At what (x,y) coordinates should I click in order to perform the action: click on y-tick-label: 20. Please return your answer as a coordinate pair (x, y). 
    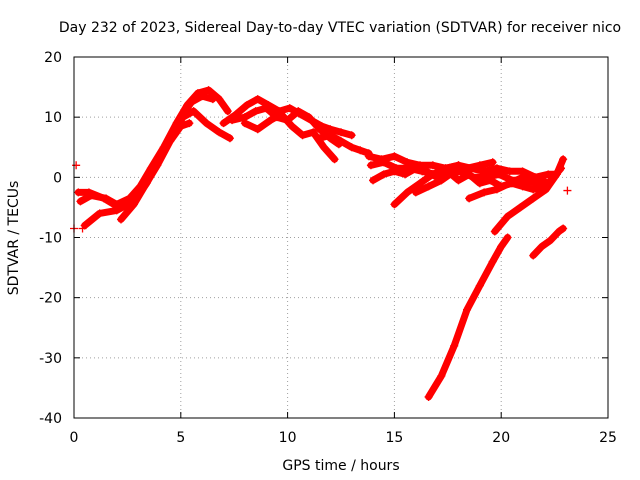
    Looking at the image, I should click on (53, 58).